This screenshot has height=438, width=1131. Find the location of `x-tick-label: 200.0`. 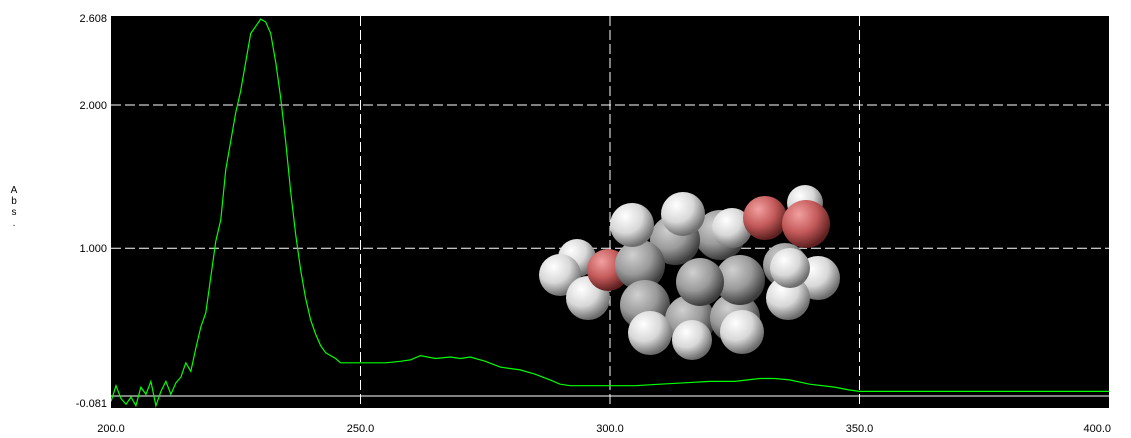

x-tick-label: 200.0 is located at coordinates (111, 429).